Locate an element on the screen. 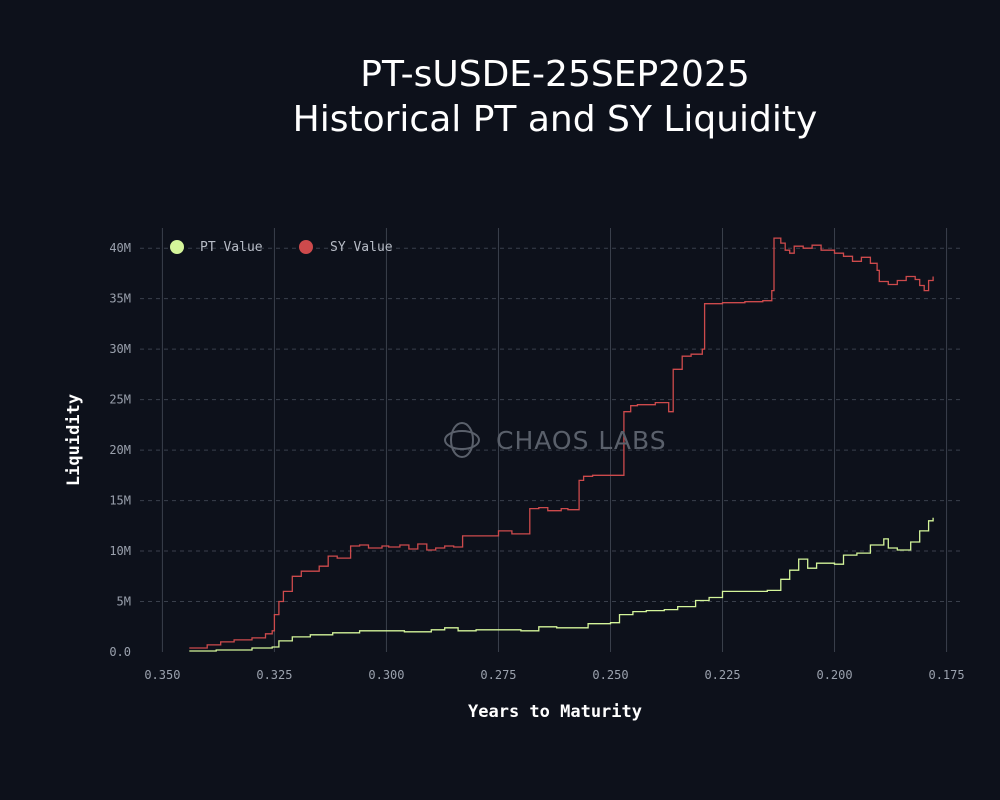  y-tick-label: 35M is located at coordinates (120, 299).